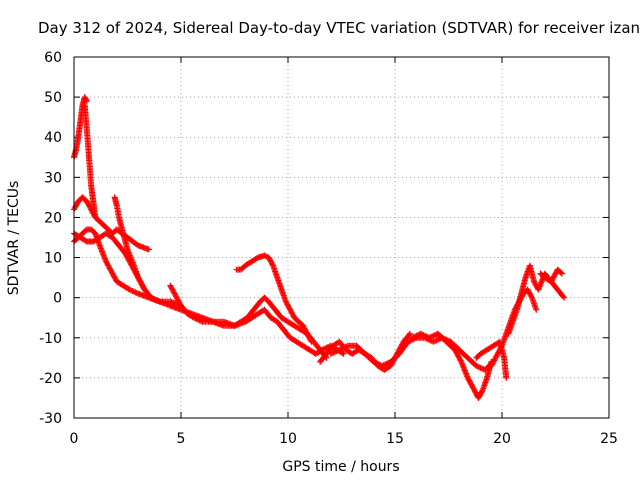 Image resolution: width=640 pixels, height=480 pixels. I want to click on series-arc10, so click(294, 331).